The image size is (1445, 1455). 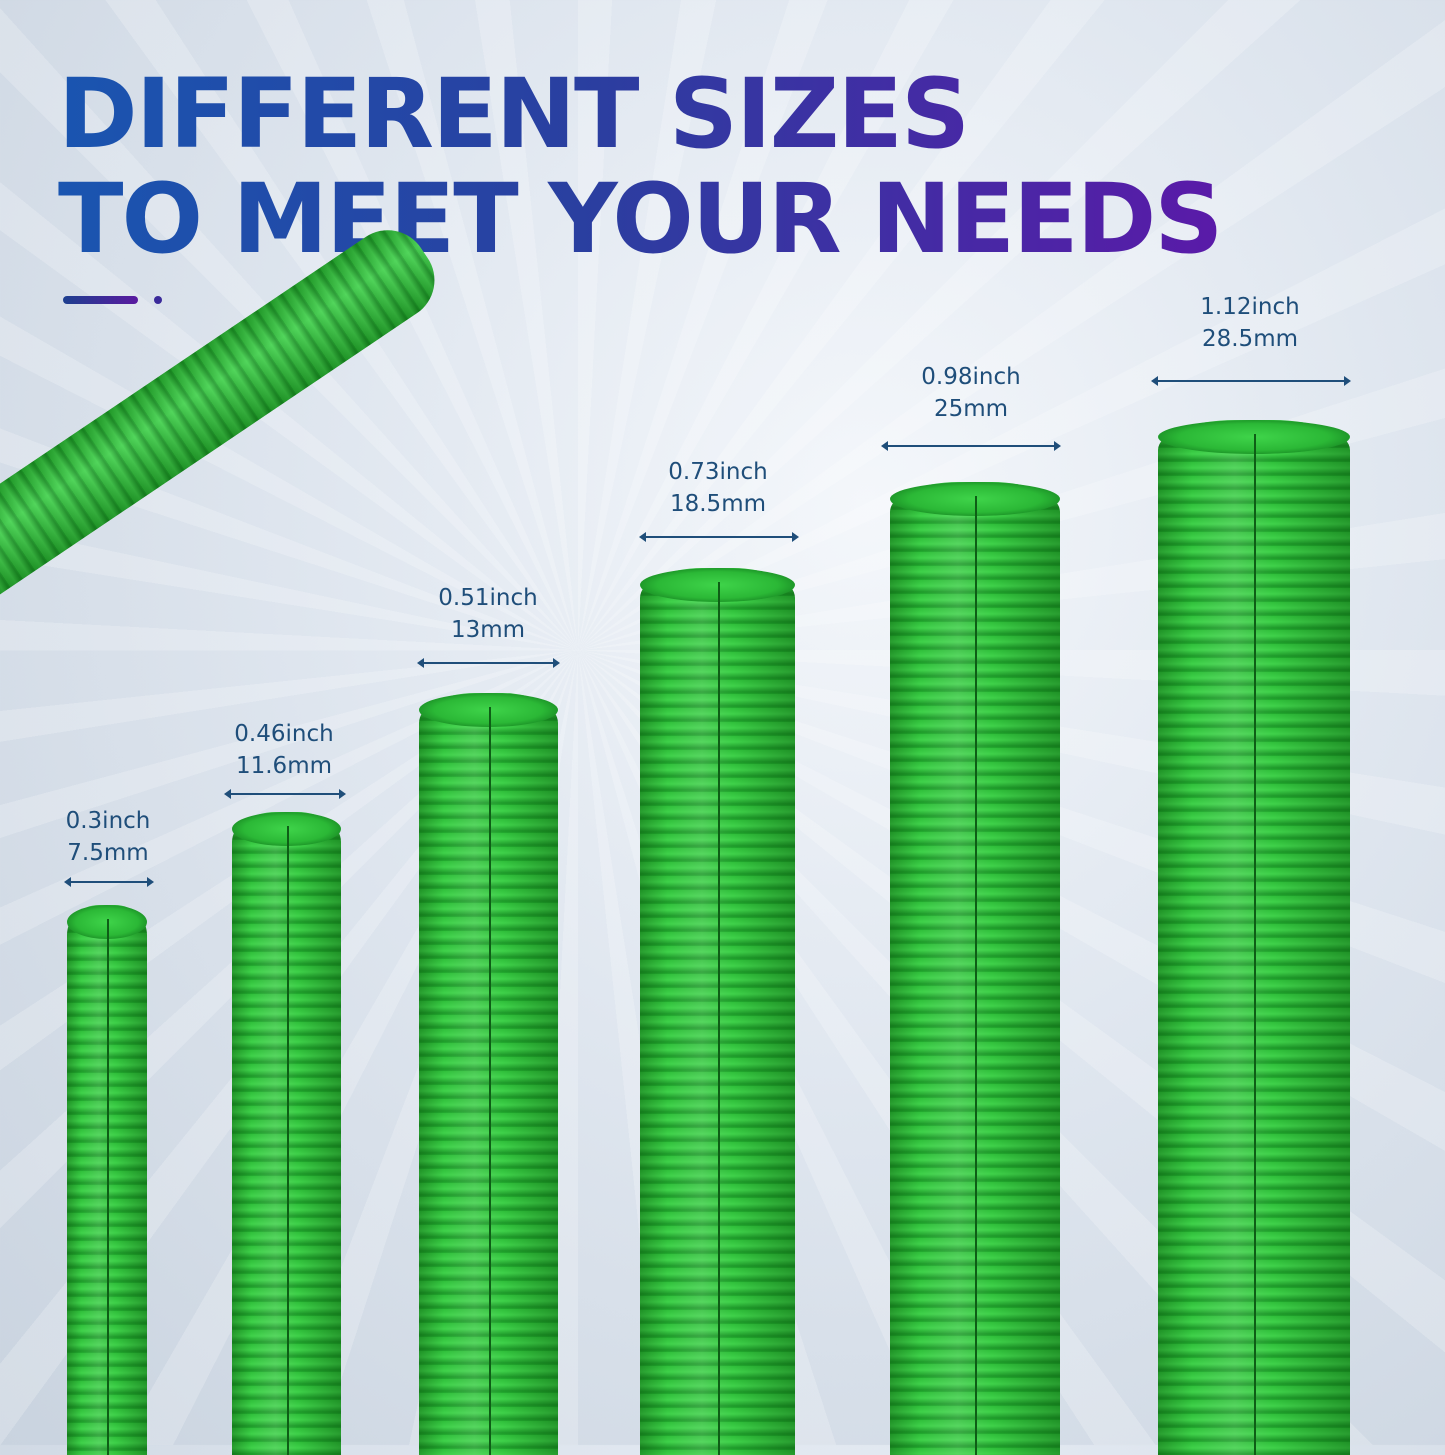 What do you see at coordinates (513, 114) in the screenshot?
I see `headline-line-1: DIFFERENT SIZES` at bounding box center [513, 114].